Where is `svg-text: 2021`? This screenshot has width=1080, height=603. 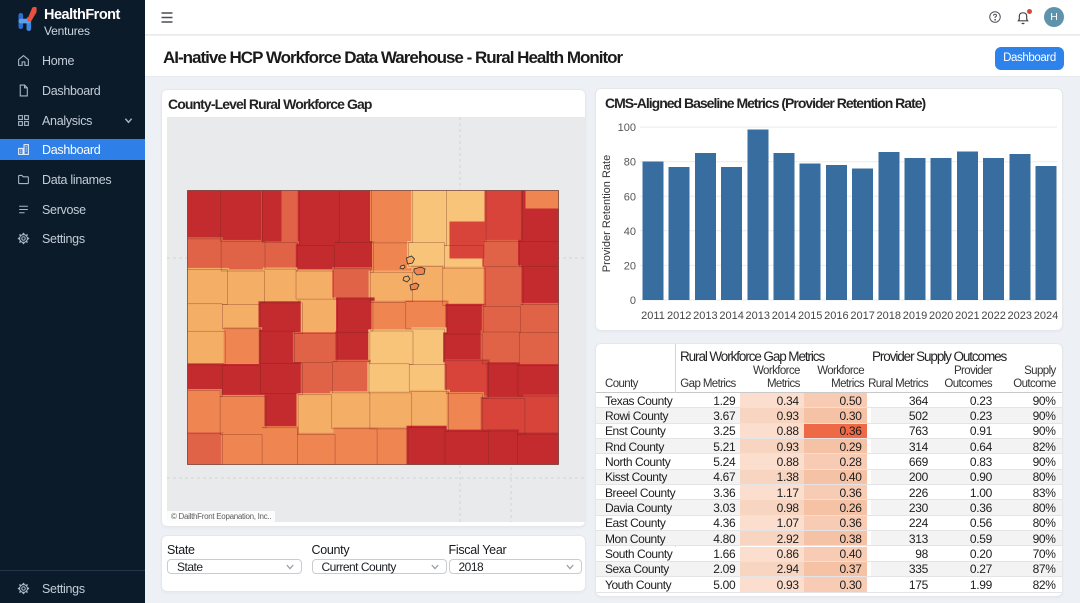
svg-text: 2021 is located at coordinates (967, 316).